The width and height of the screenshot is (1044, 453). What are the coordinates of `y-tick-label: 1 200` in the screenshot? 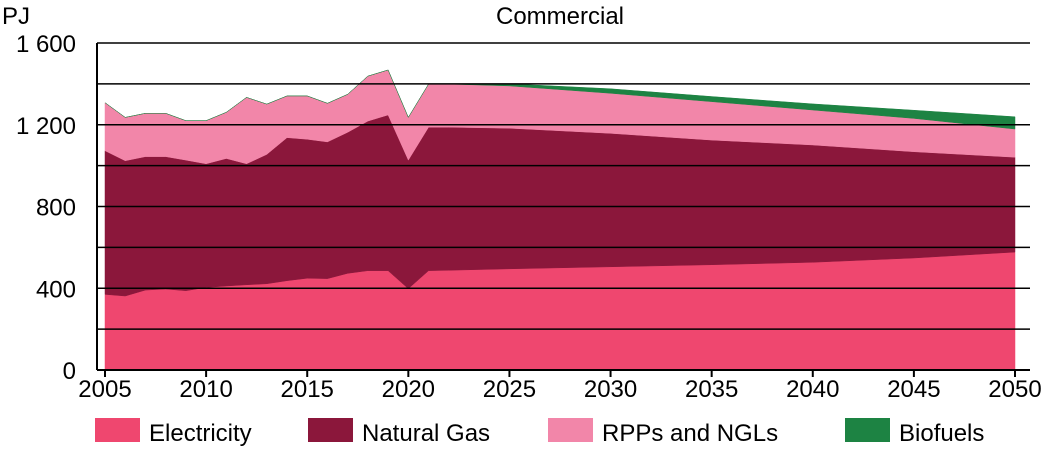 It's located at (46, 126).